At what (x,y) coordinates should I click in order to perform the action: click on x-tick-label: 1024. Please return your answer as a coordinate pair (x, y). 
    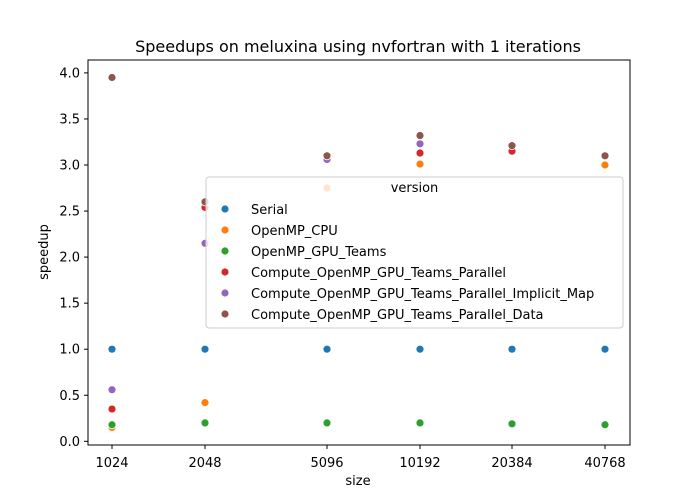
    Looking at the image, I should click on (111, 463).